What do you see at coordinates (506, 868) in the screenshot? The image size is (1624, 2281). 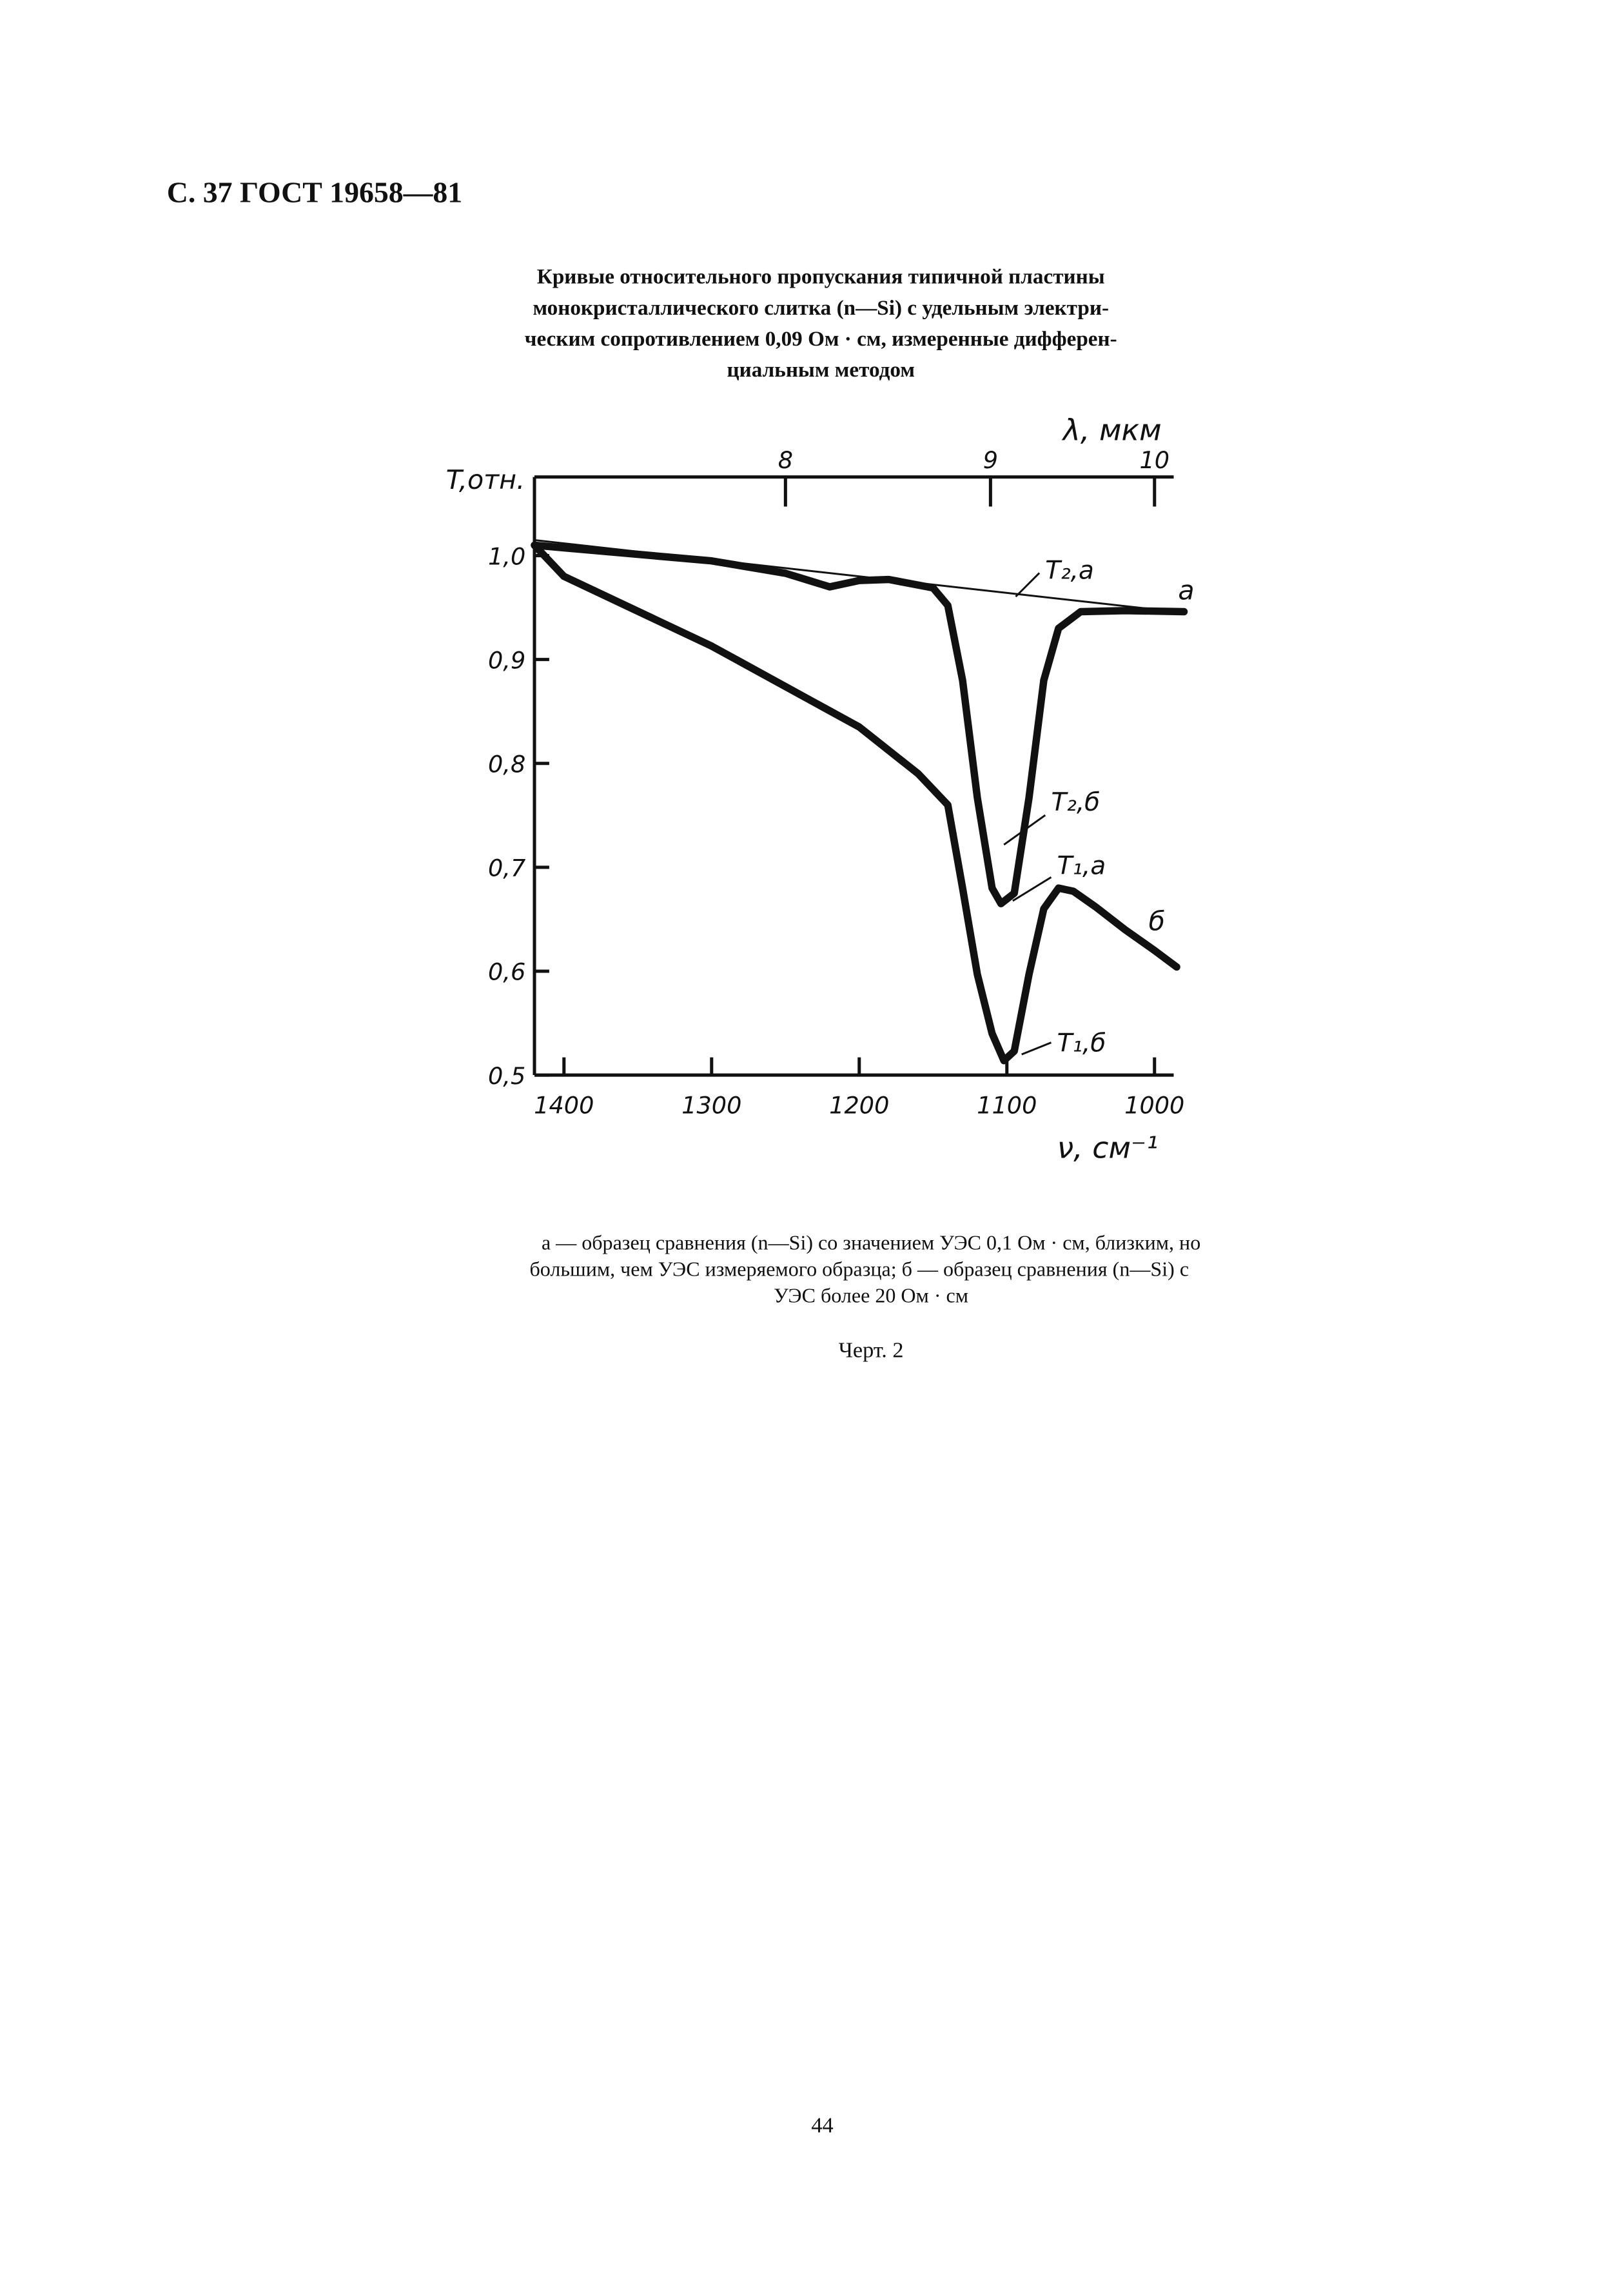 I see `y-tick-label: 0,7` at bounding box center [506, 868].